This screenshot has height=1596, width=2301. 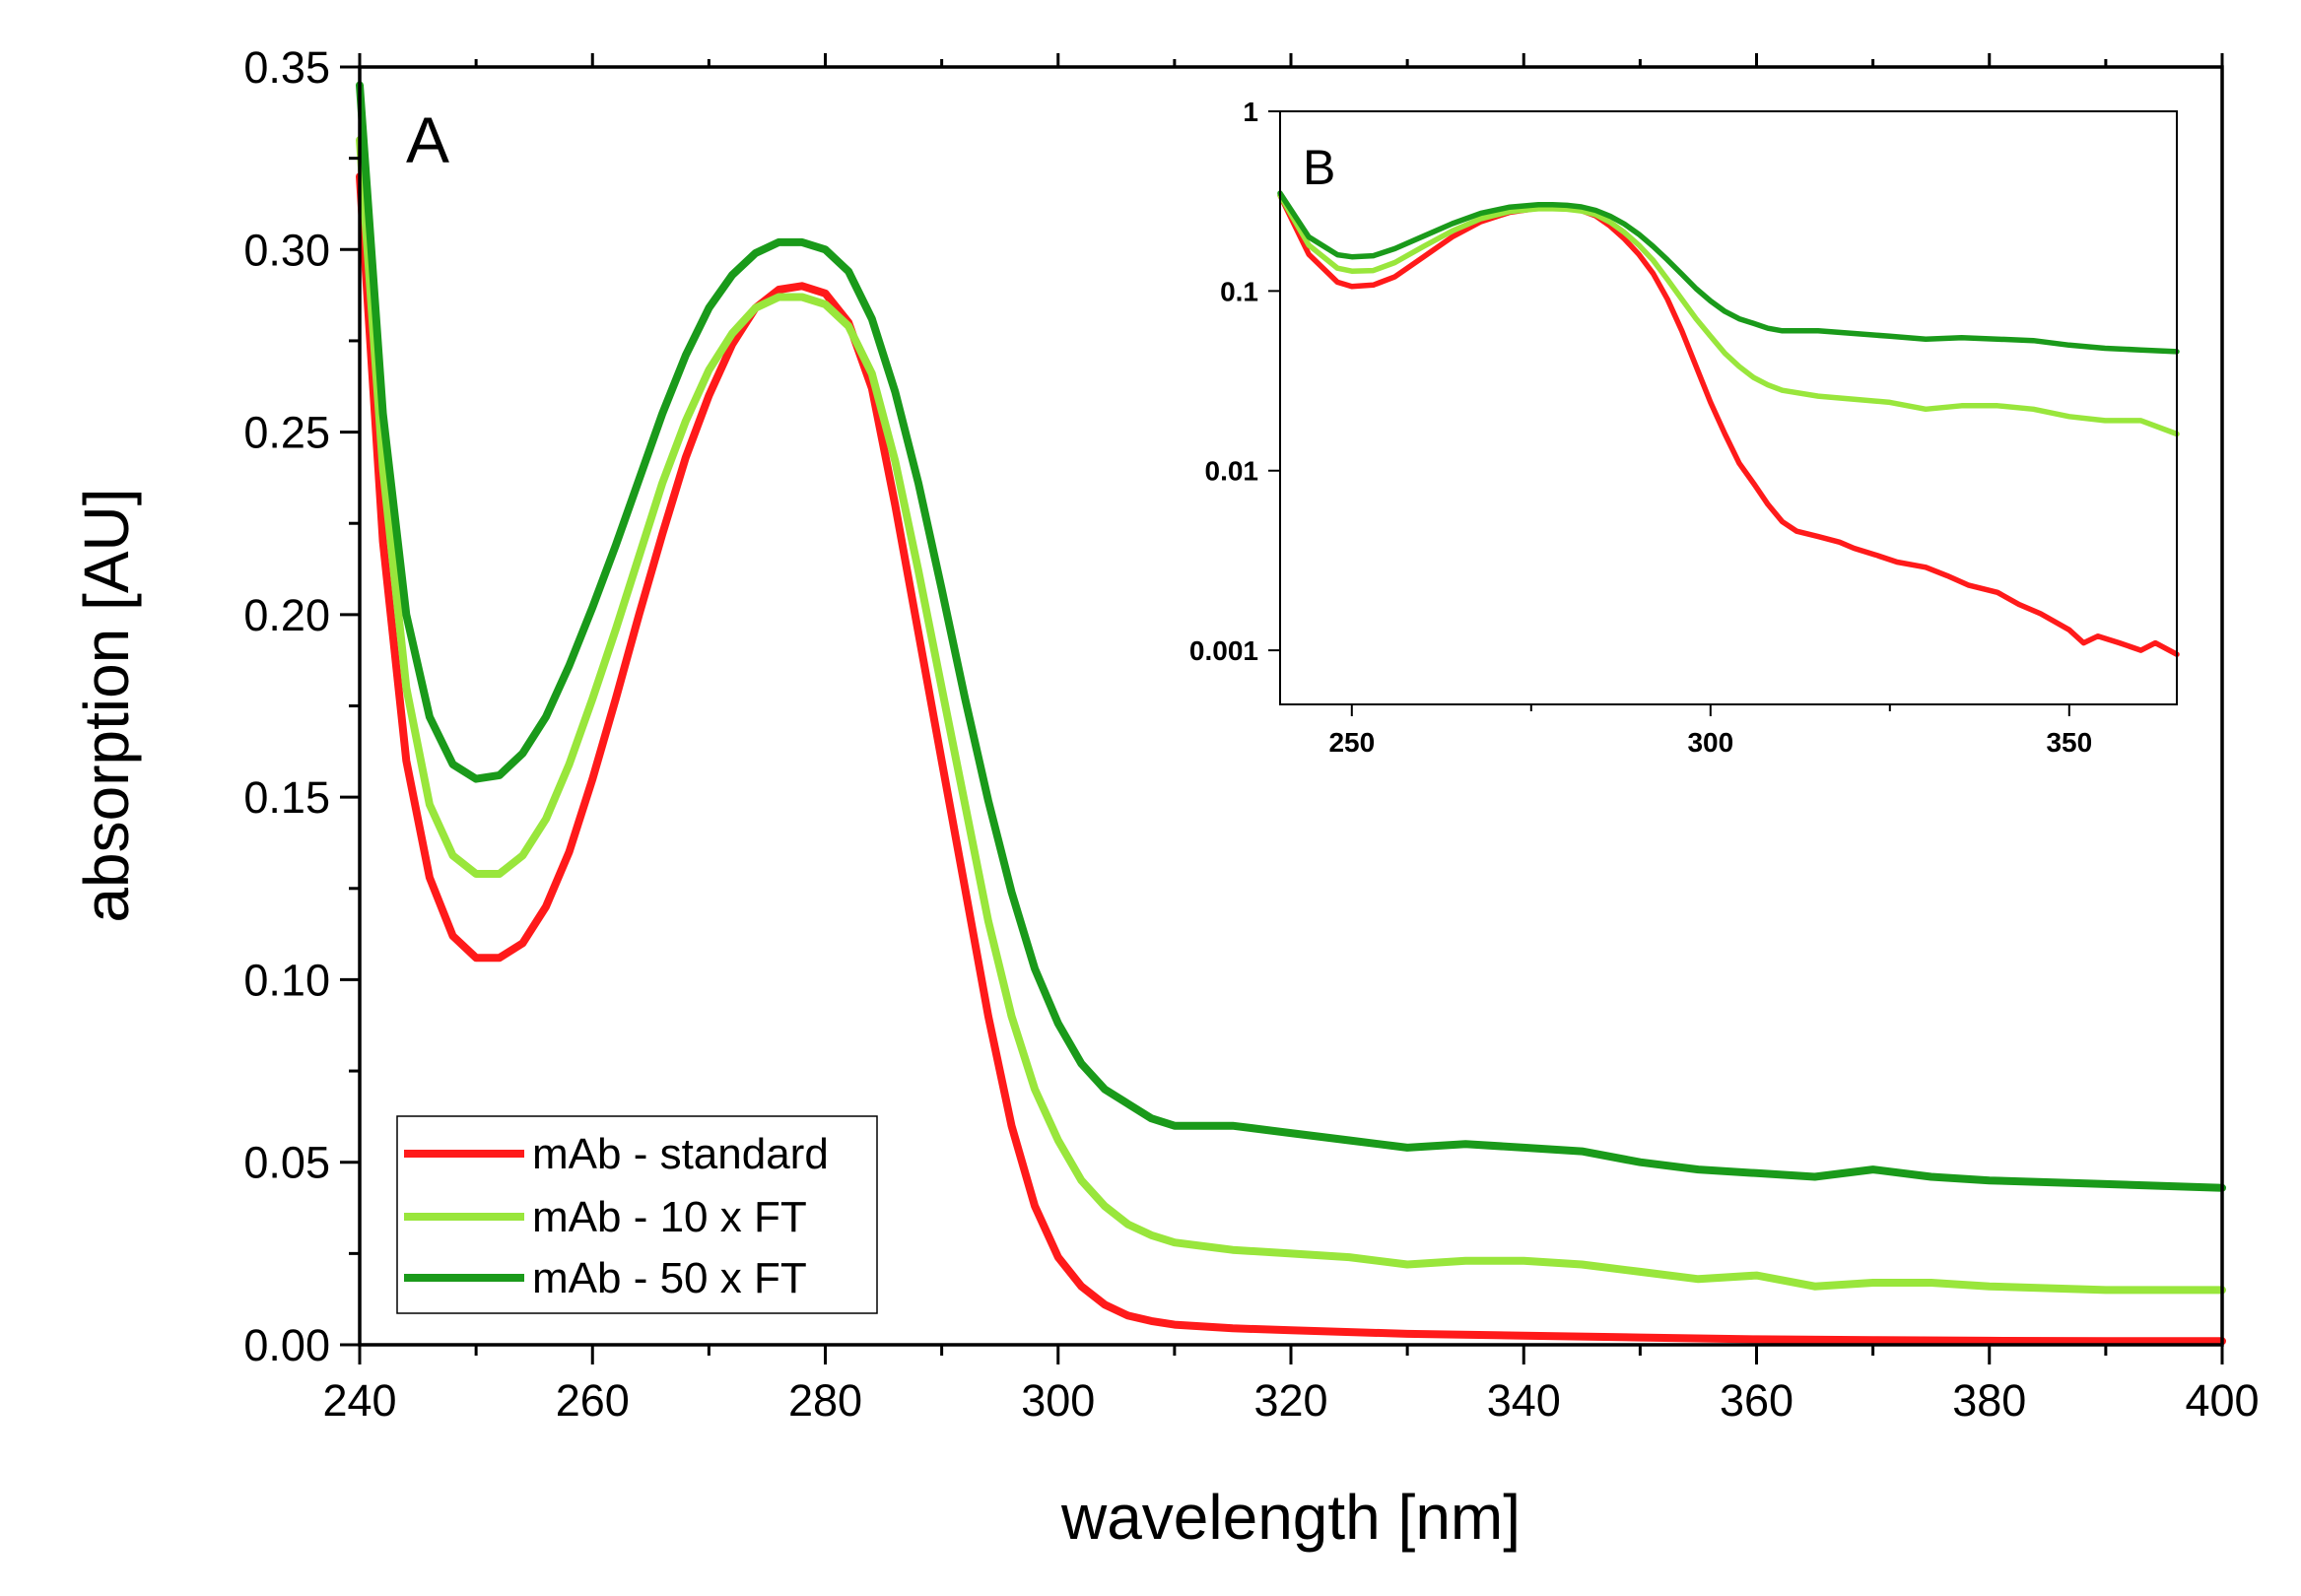 I want to click on main-x-tick-label-280: 280, so click(x=825, y=1401).